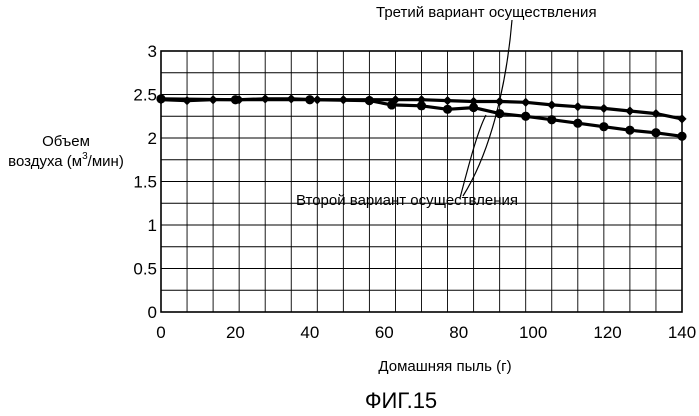 This screenshot has height=416, width=699. Describe the element at coordinates (533, 332) in the screenshot. I see `x-tick-label: 100` at that location.